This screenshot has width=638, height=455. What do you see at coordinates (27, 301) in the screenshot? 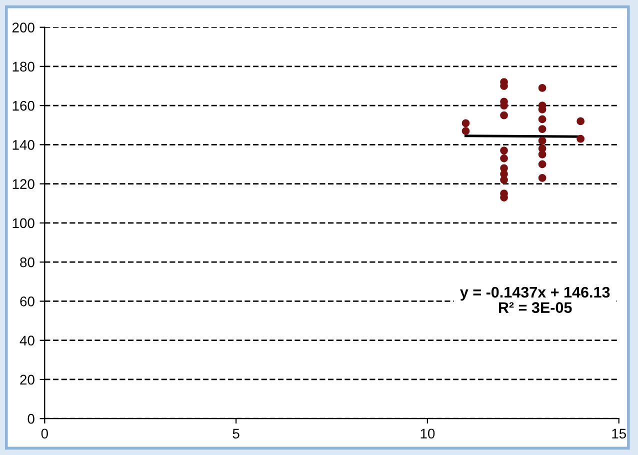
I see `y-tick-label: 60` at bounding box center [27, 301].